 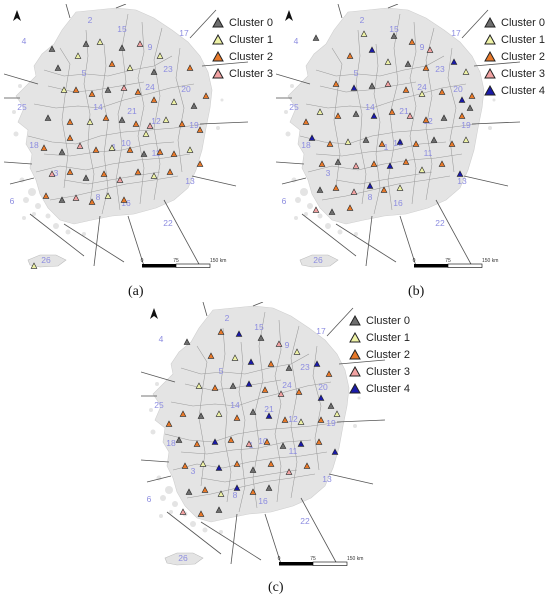 What do you see at coordinates (168, 223) in the screenshot?
I see `region-label: 22` at bounding box center [168, 223].